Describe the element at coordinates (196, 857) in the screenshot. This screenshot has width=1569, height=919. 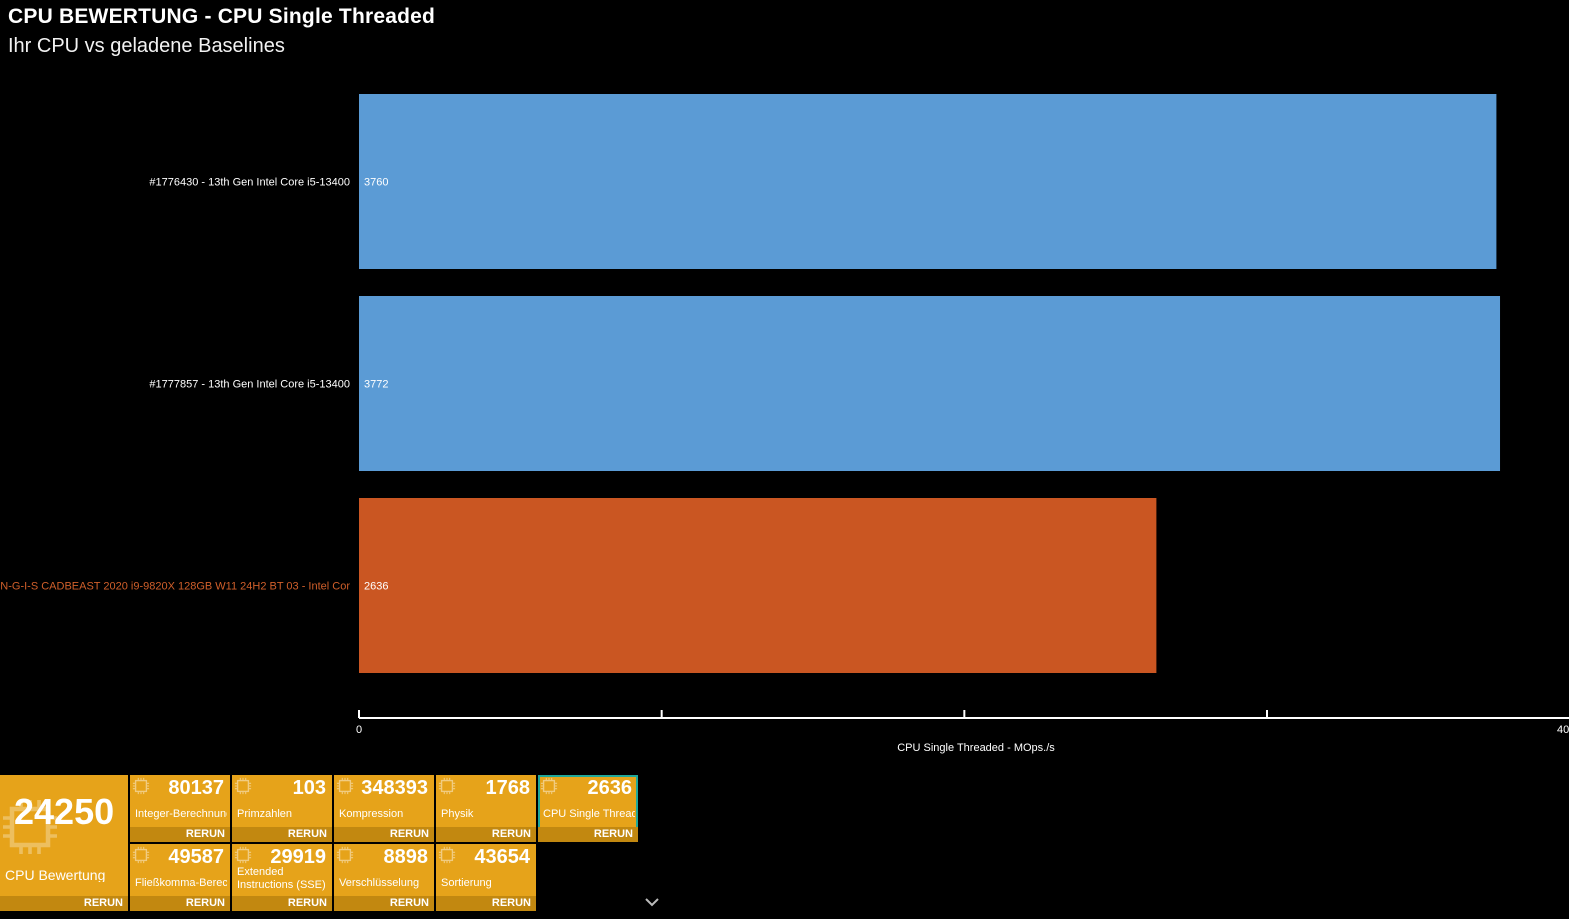
I see `tile-value: 49587` at that location.